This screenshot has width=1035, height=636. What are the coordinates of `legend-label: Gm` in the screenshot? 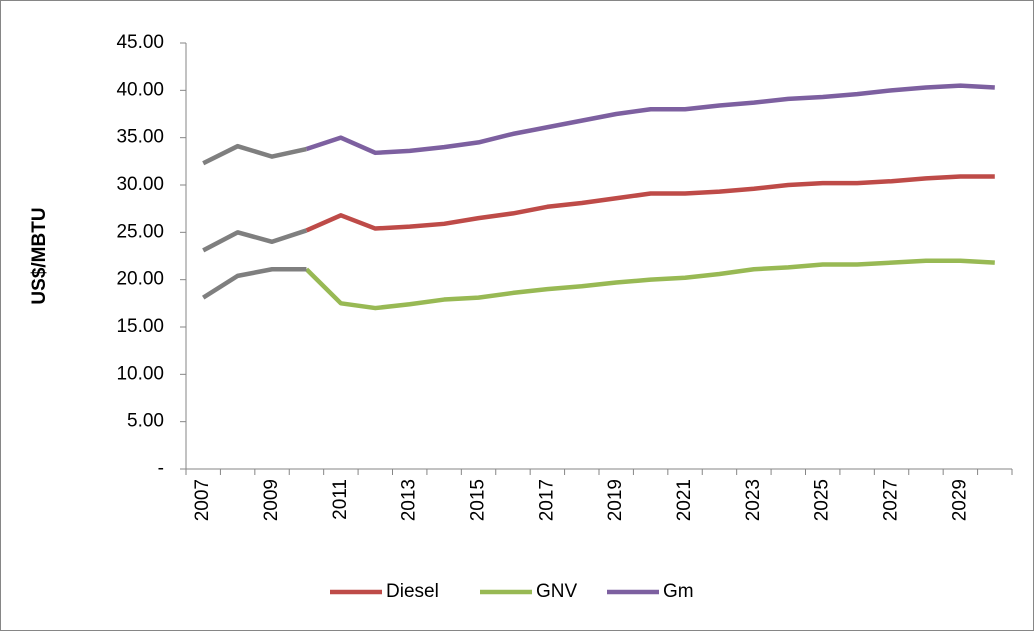 It's located at (678, 591).